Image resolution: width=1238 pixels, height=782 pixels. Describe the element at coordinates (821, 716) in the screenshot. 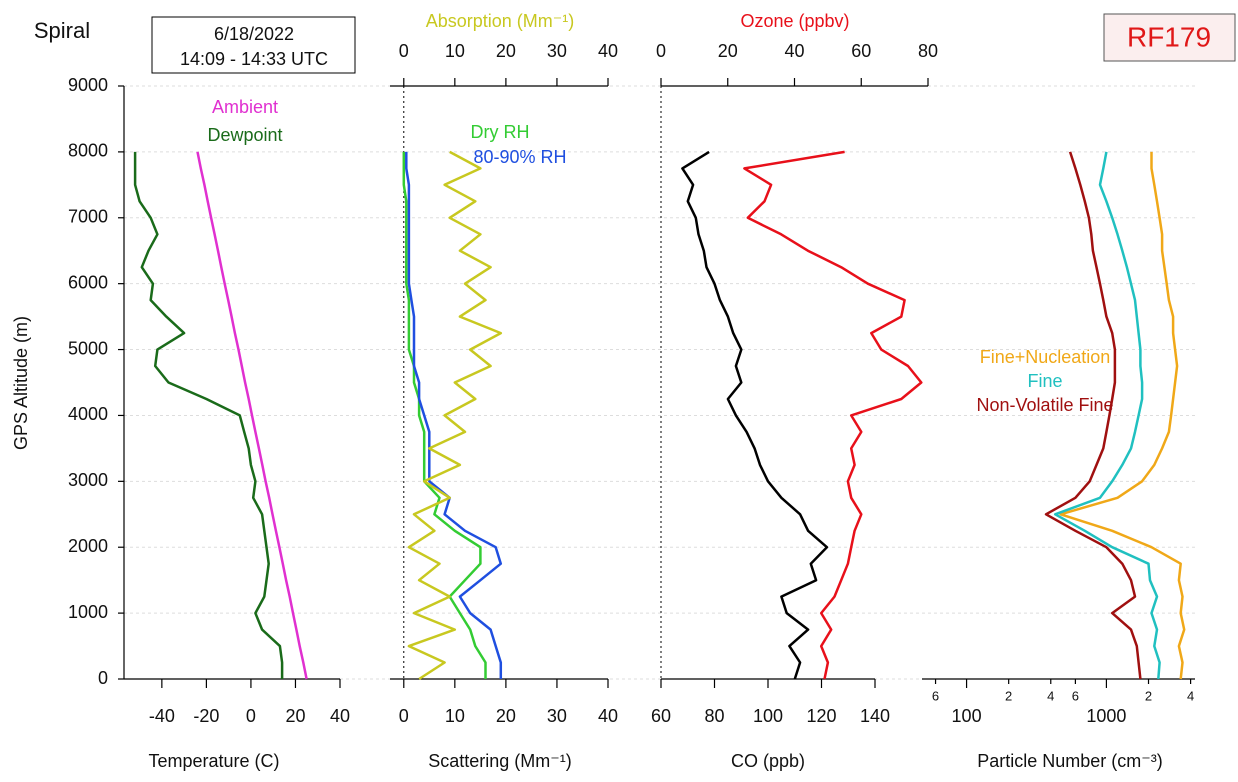

I see `x-tick-label: 120` at that location.